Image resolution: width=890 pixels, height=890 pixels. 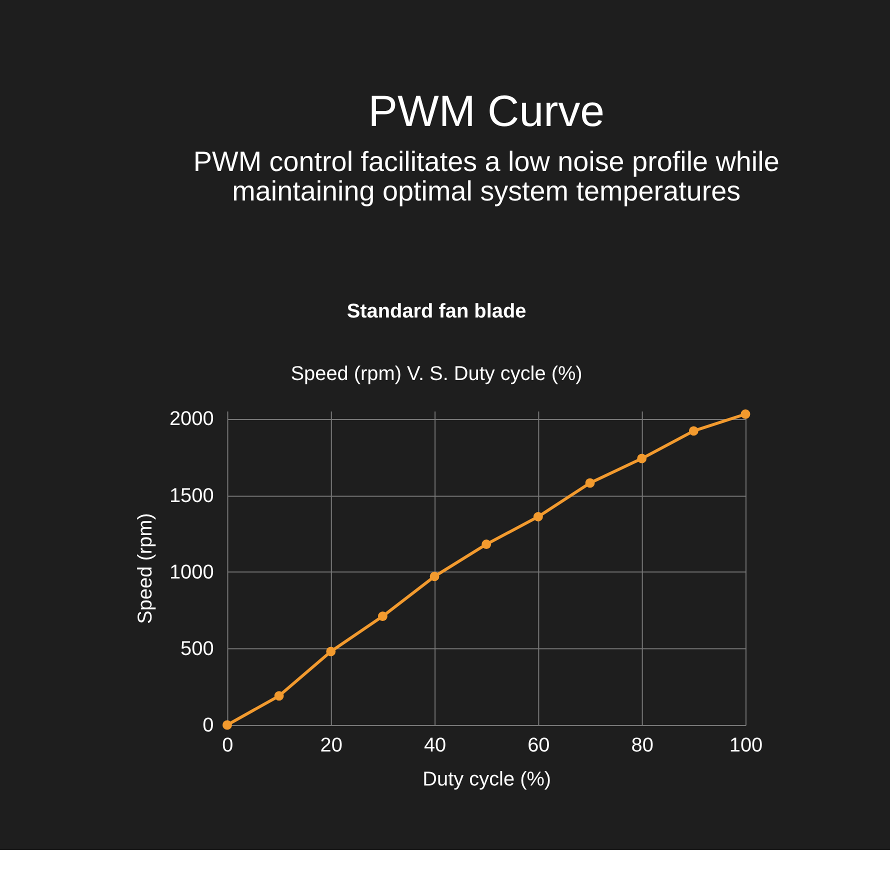 What do you see at coordinates (486, 111) in the screenshot?
I see `chart-title: PWM Curve` at bounding box center [486, 111].